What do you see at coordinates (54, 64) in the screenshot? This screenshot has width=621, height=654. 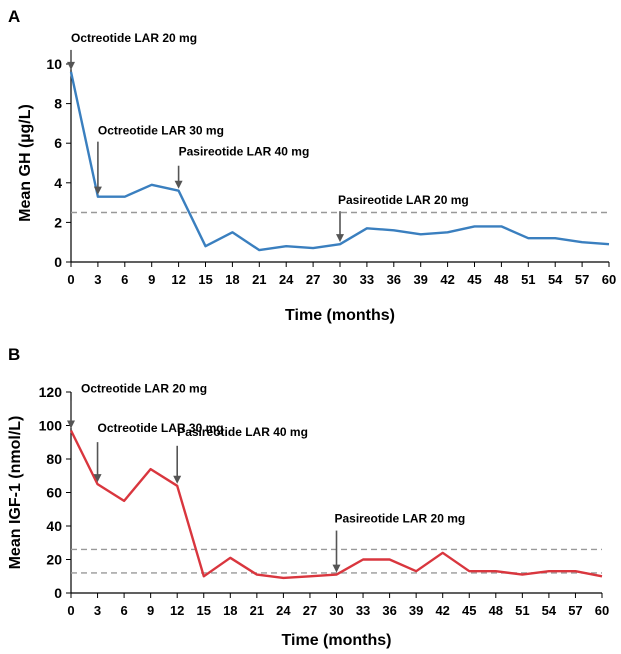 I see `y-tick-label: 10` at bounding box center [54, 64].